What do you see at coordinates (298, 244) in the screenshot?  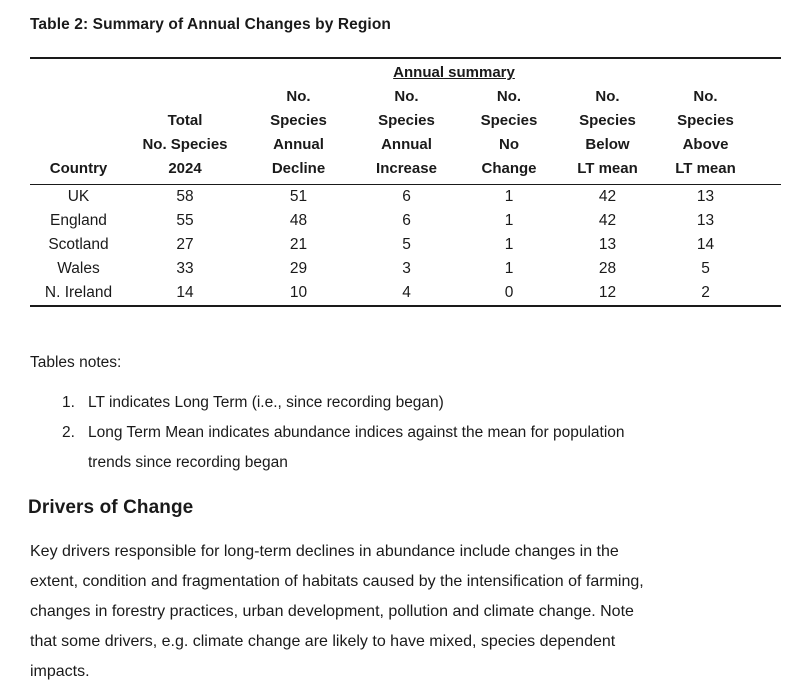 I see `value-cell: 21` at bounding box center [298, 244].